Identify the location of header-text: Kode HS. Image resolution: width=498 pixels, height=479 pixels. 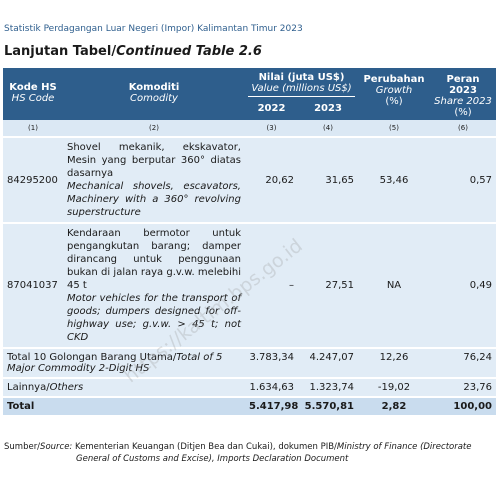
(33, 87).